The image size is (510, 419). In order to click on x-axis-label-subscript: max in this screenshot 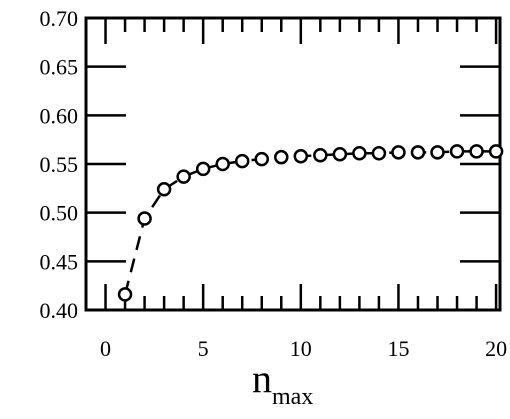, I will do `click(292, 397)`.